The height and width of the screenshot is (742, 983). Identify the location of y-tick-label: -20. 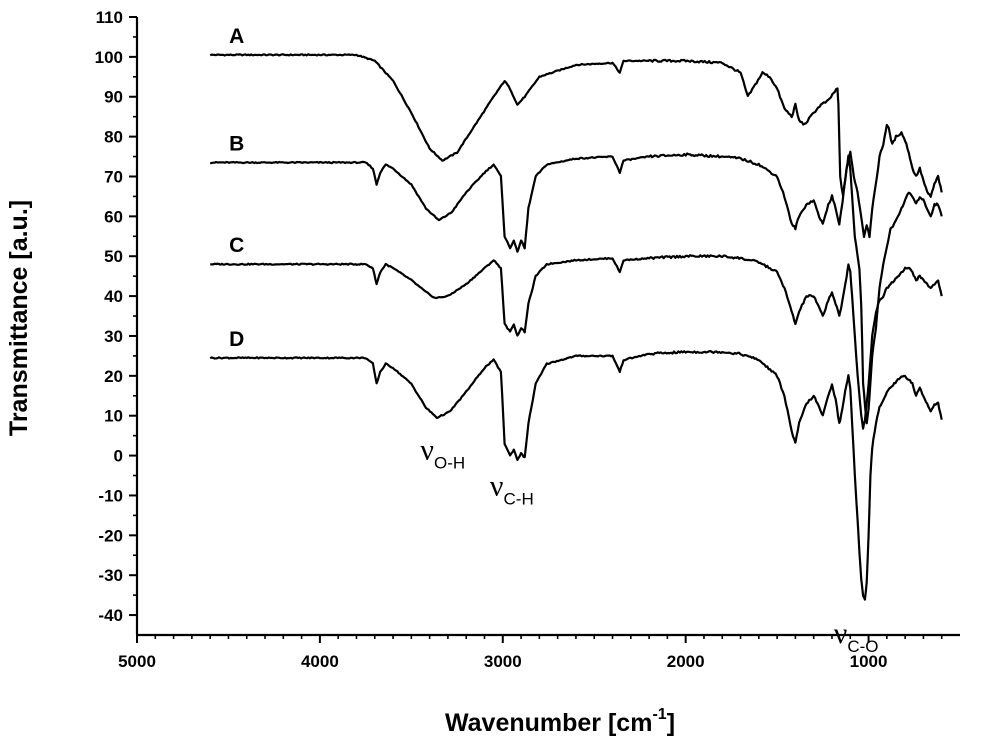
(110, 535).